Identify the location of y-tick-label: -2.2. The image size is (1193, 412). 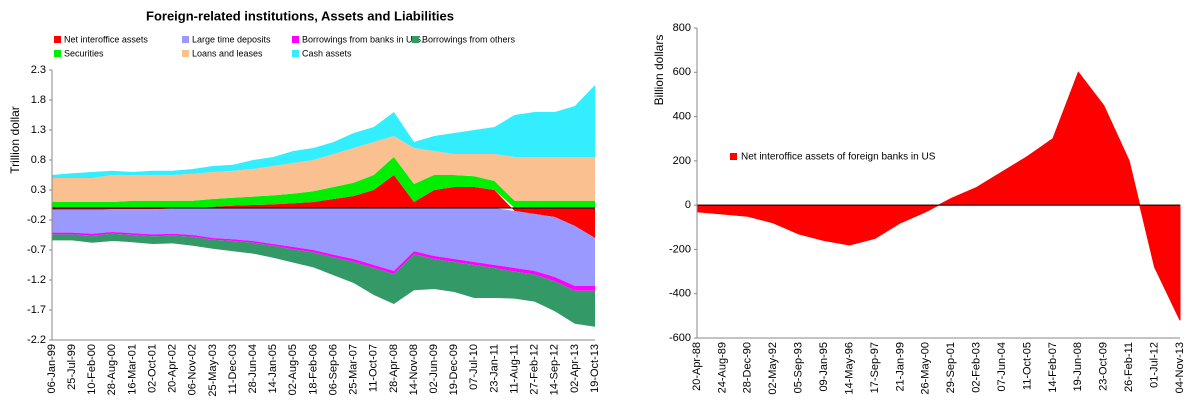
(36, 340).